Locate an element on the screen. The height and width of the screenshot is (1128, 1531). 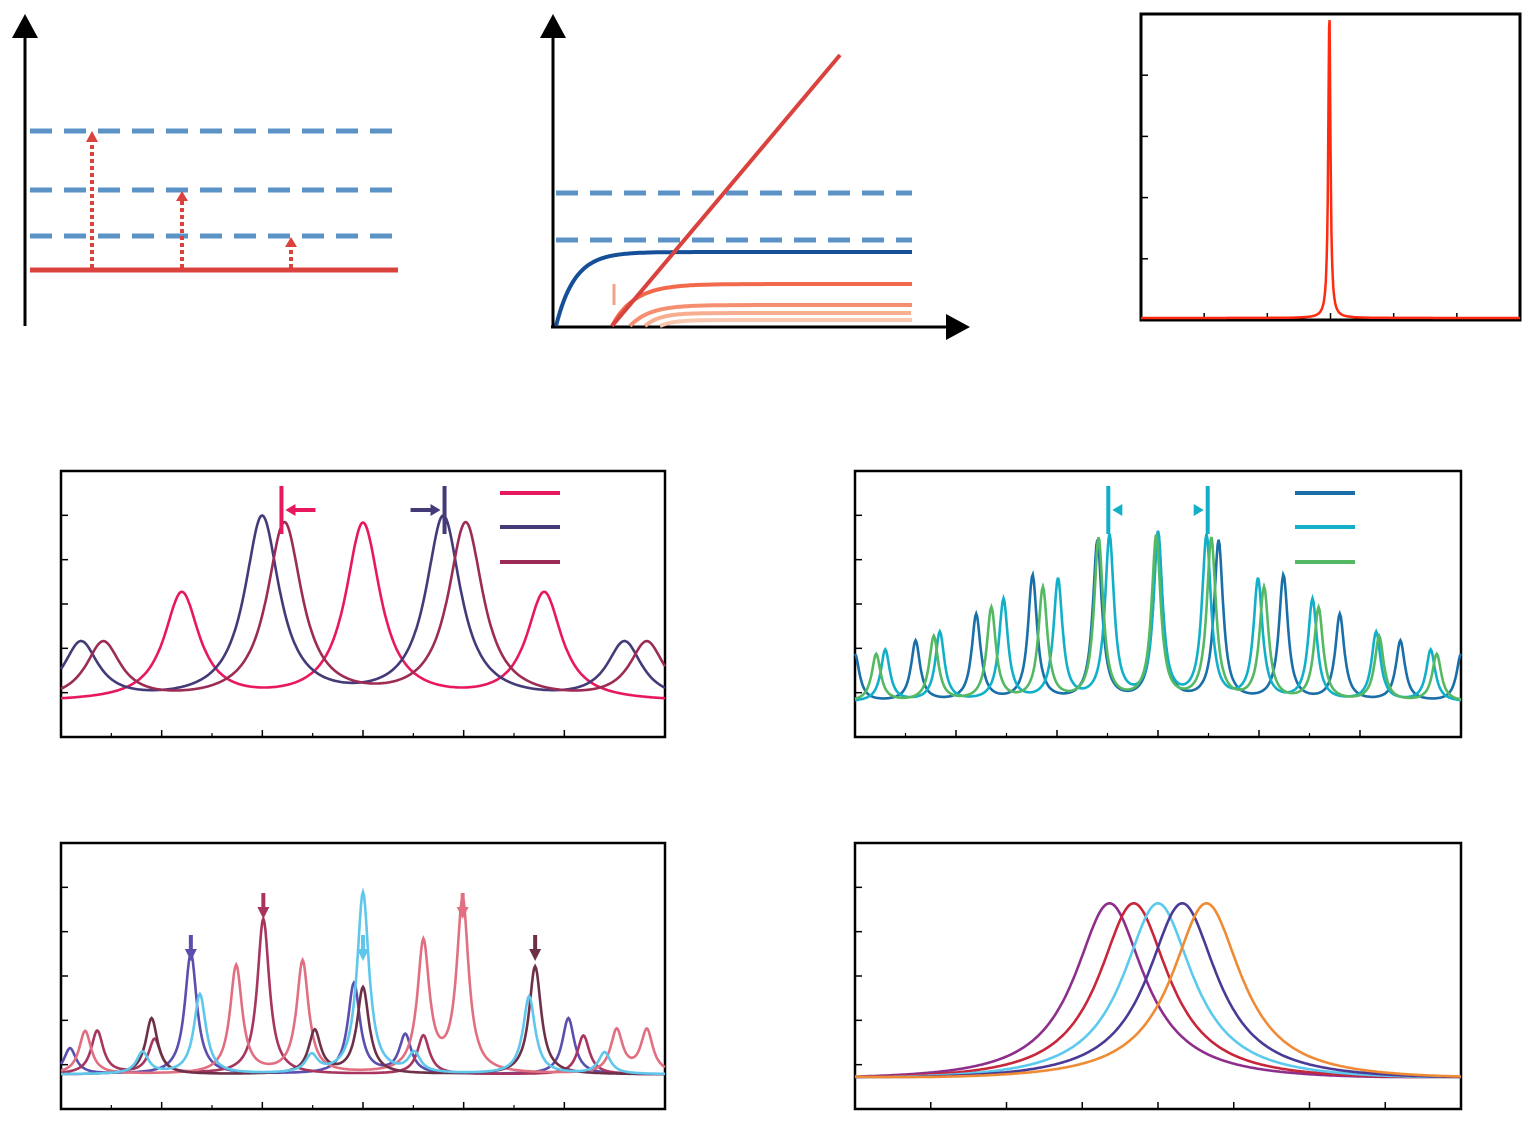
panel-c-spectrum is located at coordinates (1330, 167).